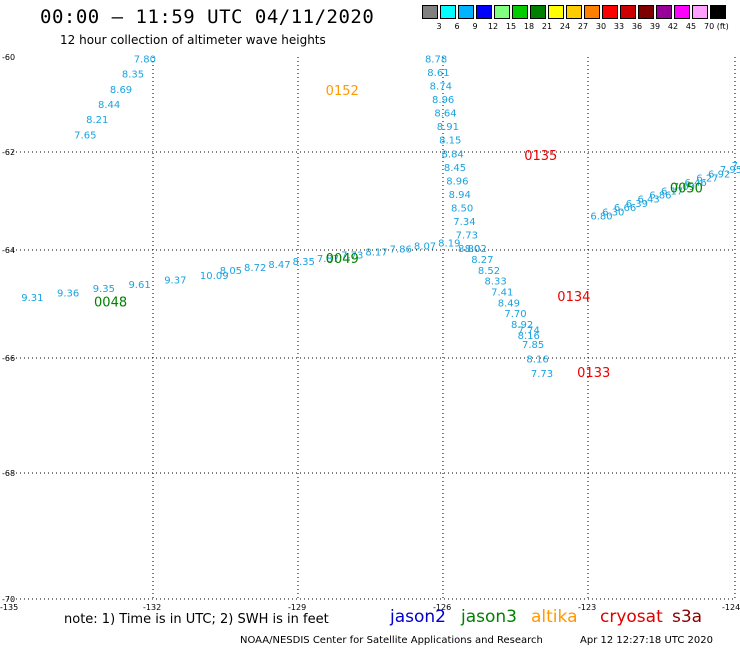  I want to click on swh-value-label: 7.65, so click(85, 135).